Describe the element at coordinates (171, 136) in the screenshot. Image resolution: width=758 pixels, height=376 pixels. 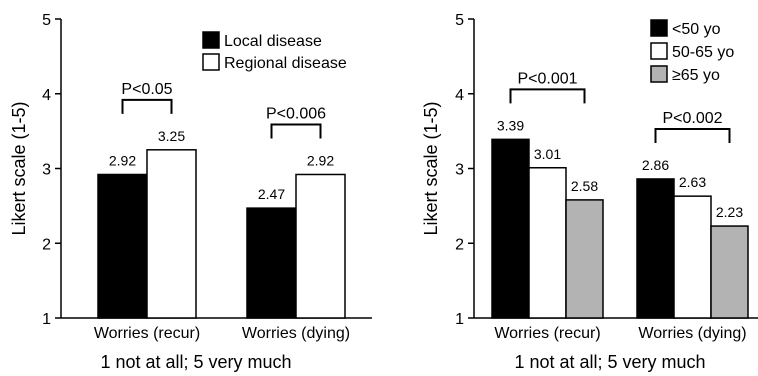
I see `bar-value-label: 3.25` at that location.